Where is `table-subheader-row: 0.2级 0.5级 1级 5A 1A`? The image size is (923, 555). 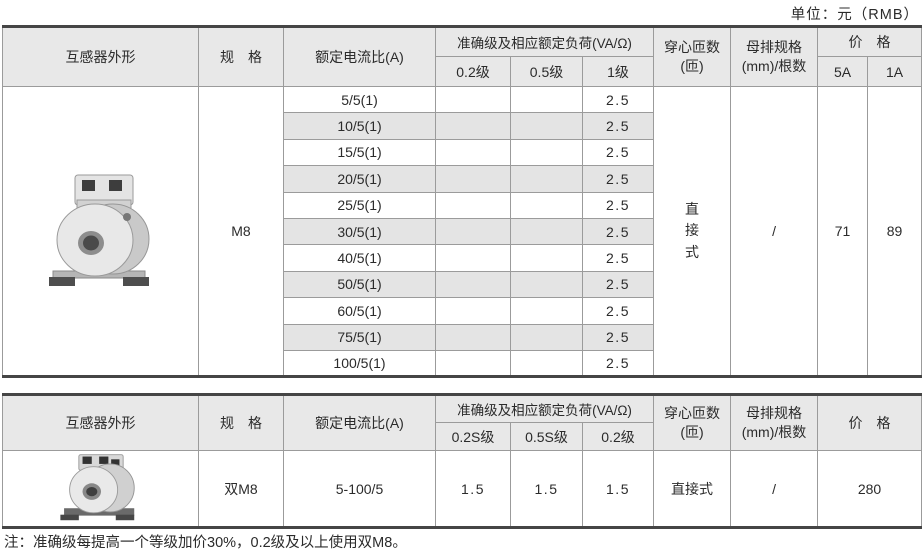 table-subheader-row: 0.2级 0.5级 1级 5A 1A is located at coordinates (463, 71).